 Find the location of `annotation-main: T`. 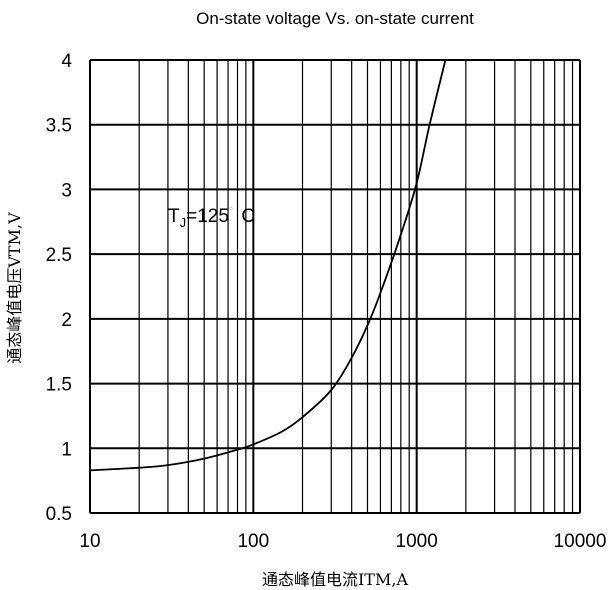

annotation-main: T is located at coordinates (174, 216).